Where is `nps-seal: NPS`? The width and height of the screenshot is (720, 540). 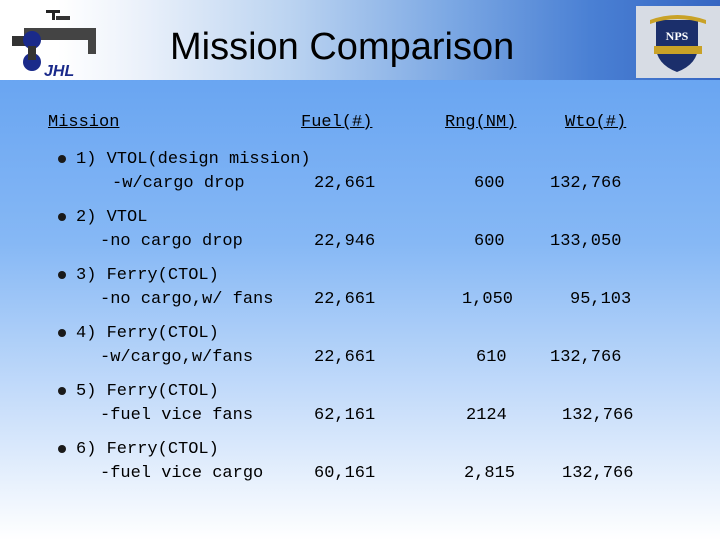 nps-seal: NPS is located at coordinates (678, 42).